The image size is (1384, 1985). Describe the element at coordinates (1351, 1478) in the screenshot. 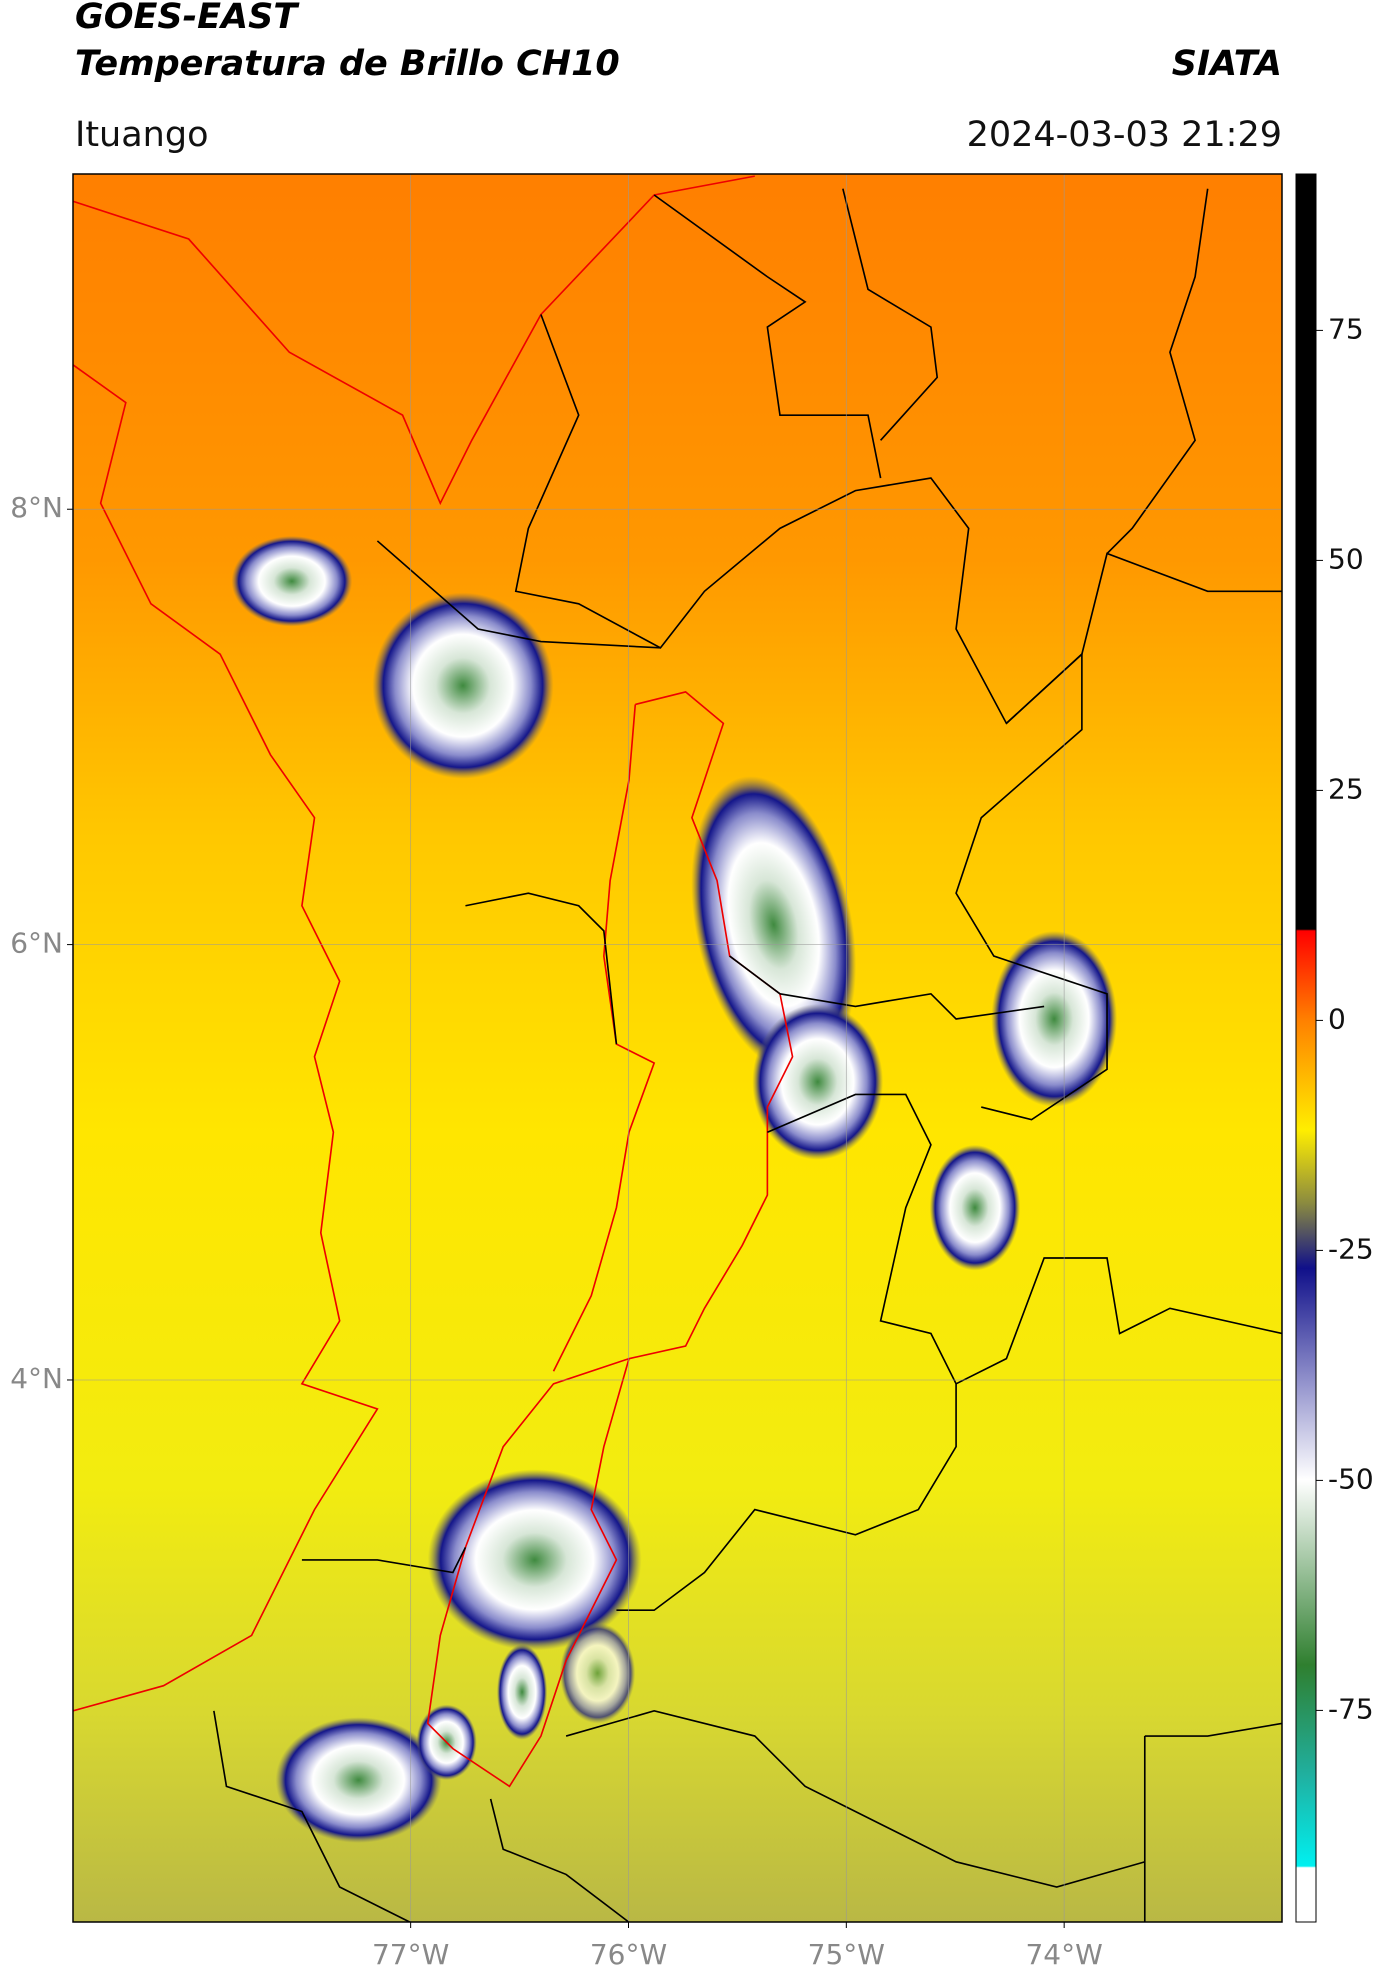

I see `colorbar-label: -50` at that location.